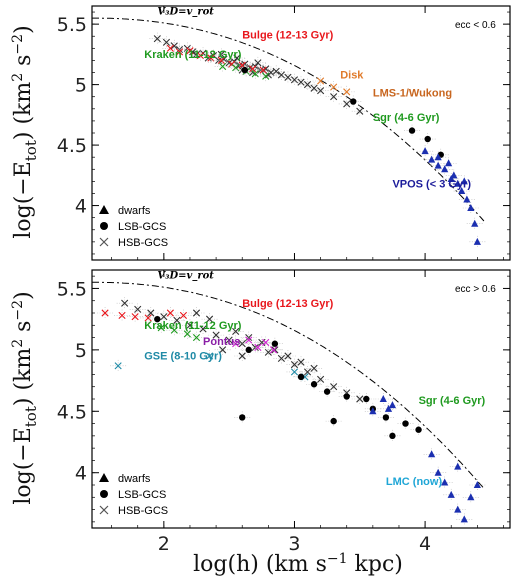  I want to click on x-axis-title: log(h) (km s−1 kpc), so click(298, 564).